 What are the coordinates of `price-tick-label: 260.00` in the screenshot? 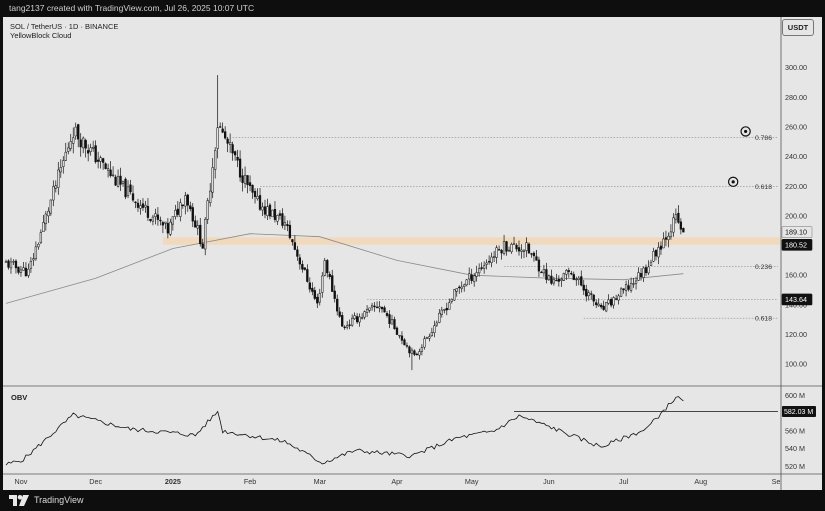 It's located at (796, 126).